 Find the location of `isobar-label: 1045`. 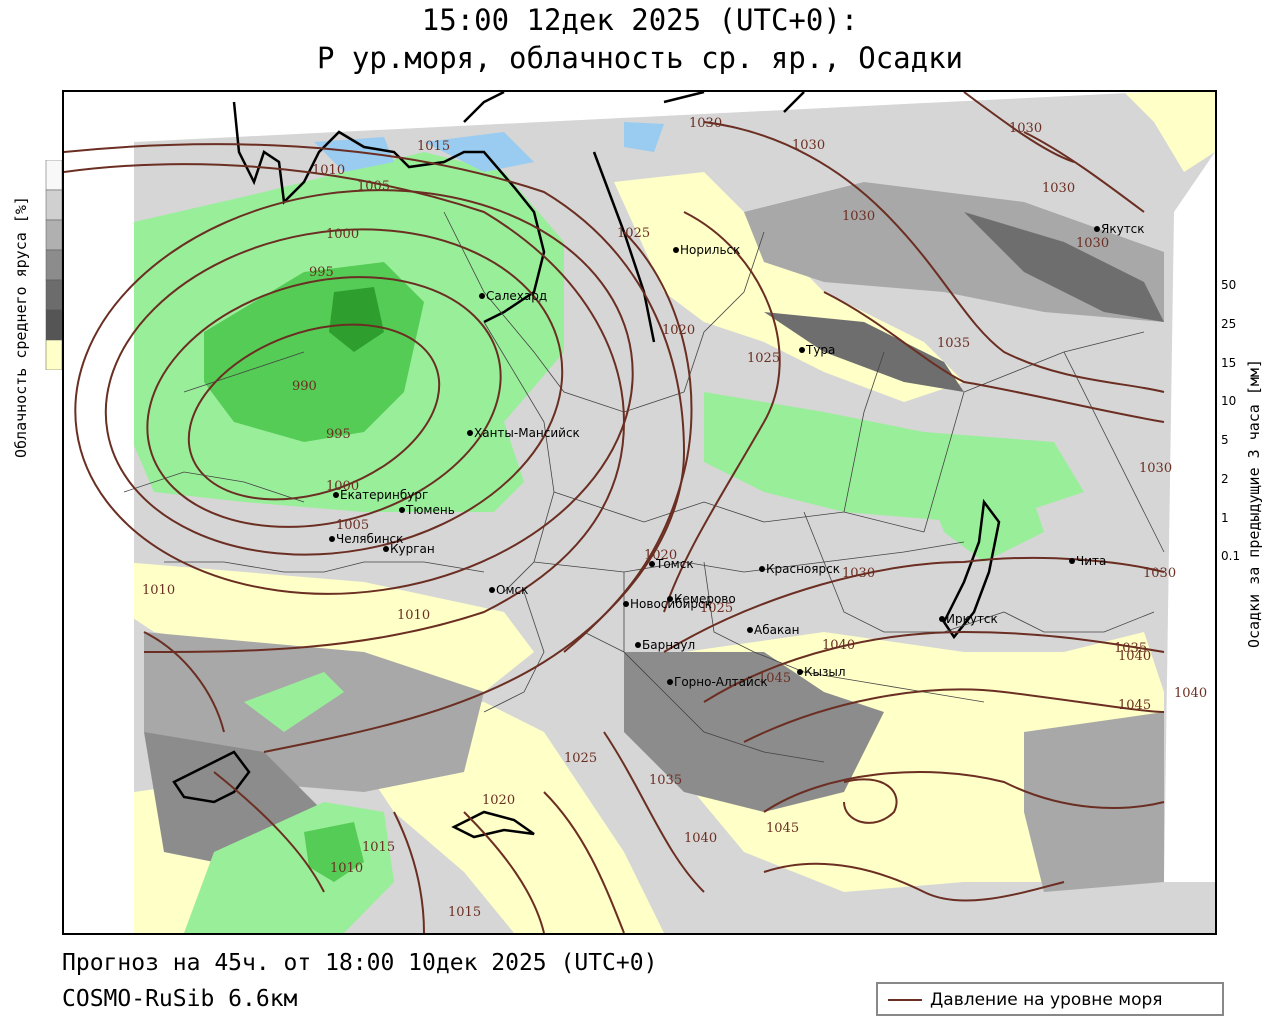

isobar-label: 1045 is located at coordinates (1134, 705).